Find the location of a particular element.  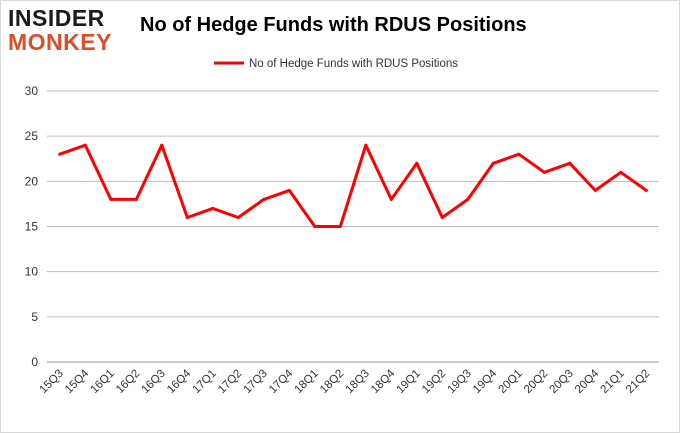

x-tick-label: 21Q2 is located at coordinates (638, 382).